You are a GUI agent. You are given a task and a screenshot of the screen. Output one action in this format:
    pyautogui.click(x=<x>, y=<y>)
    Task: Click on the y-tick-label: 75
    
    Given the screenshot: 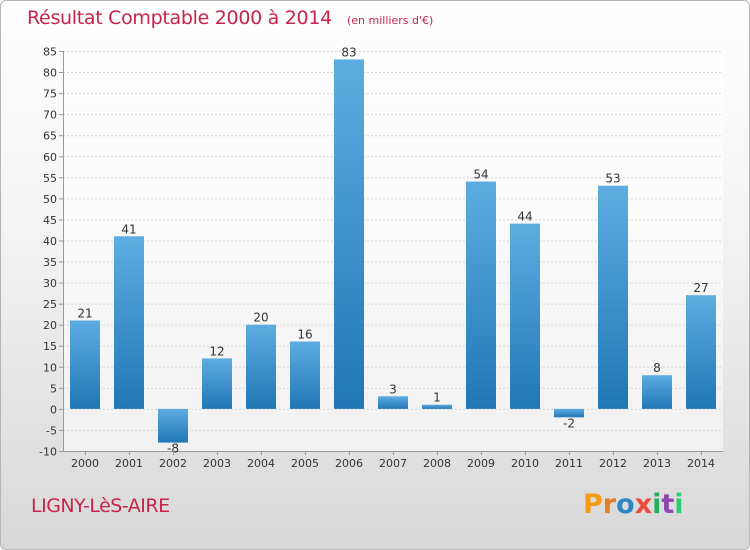 What is the action you would take?
    pyautogui.click(x=50, y=94)
    